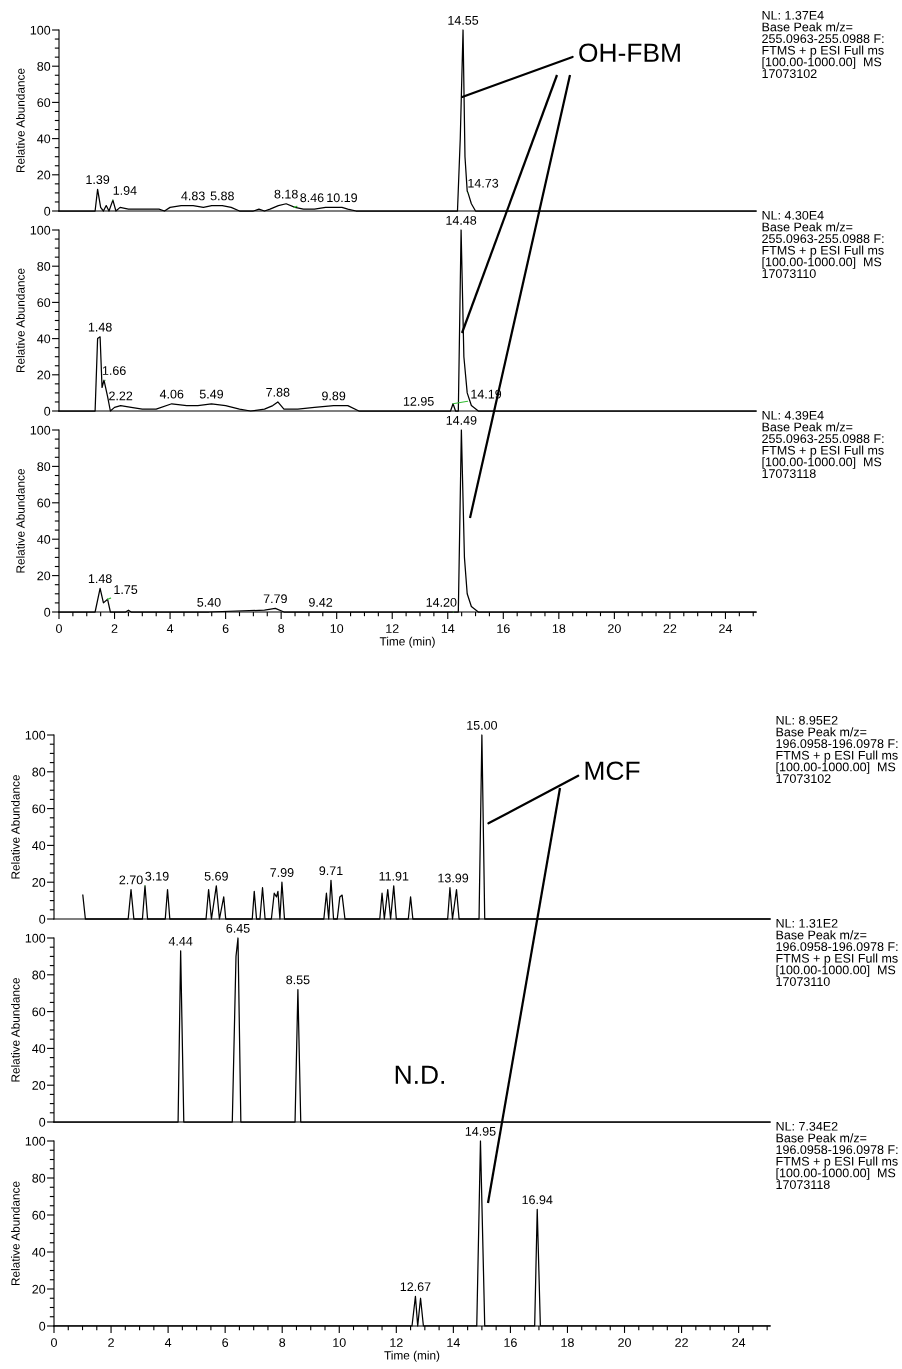  What do you see at coordinates (211, 394) in the screenshot?
I see `annotation: 5.49` at bounding box center [211, 394].